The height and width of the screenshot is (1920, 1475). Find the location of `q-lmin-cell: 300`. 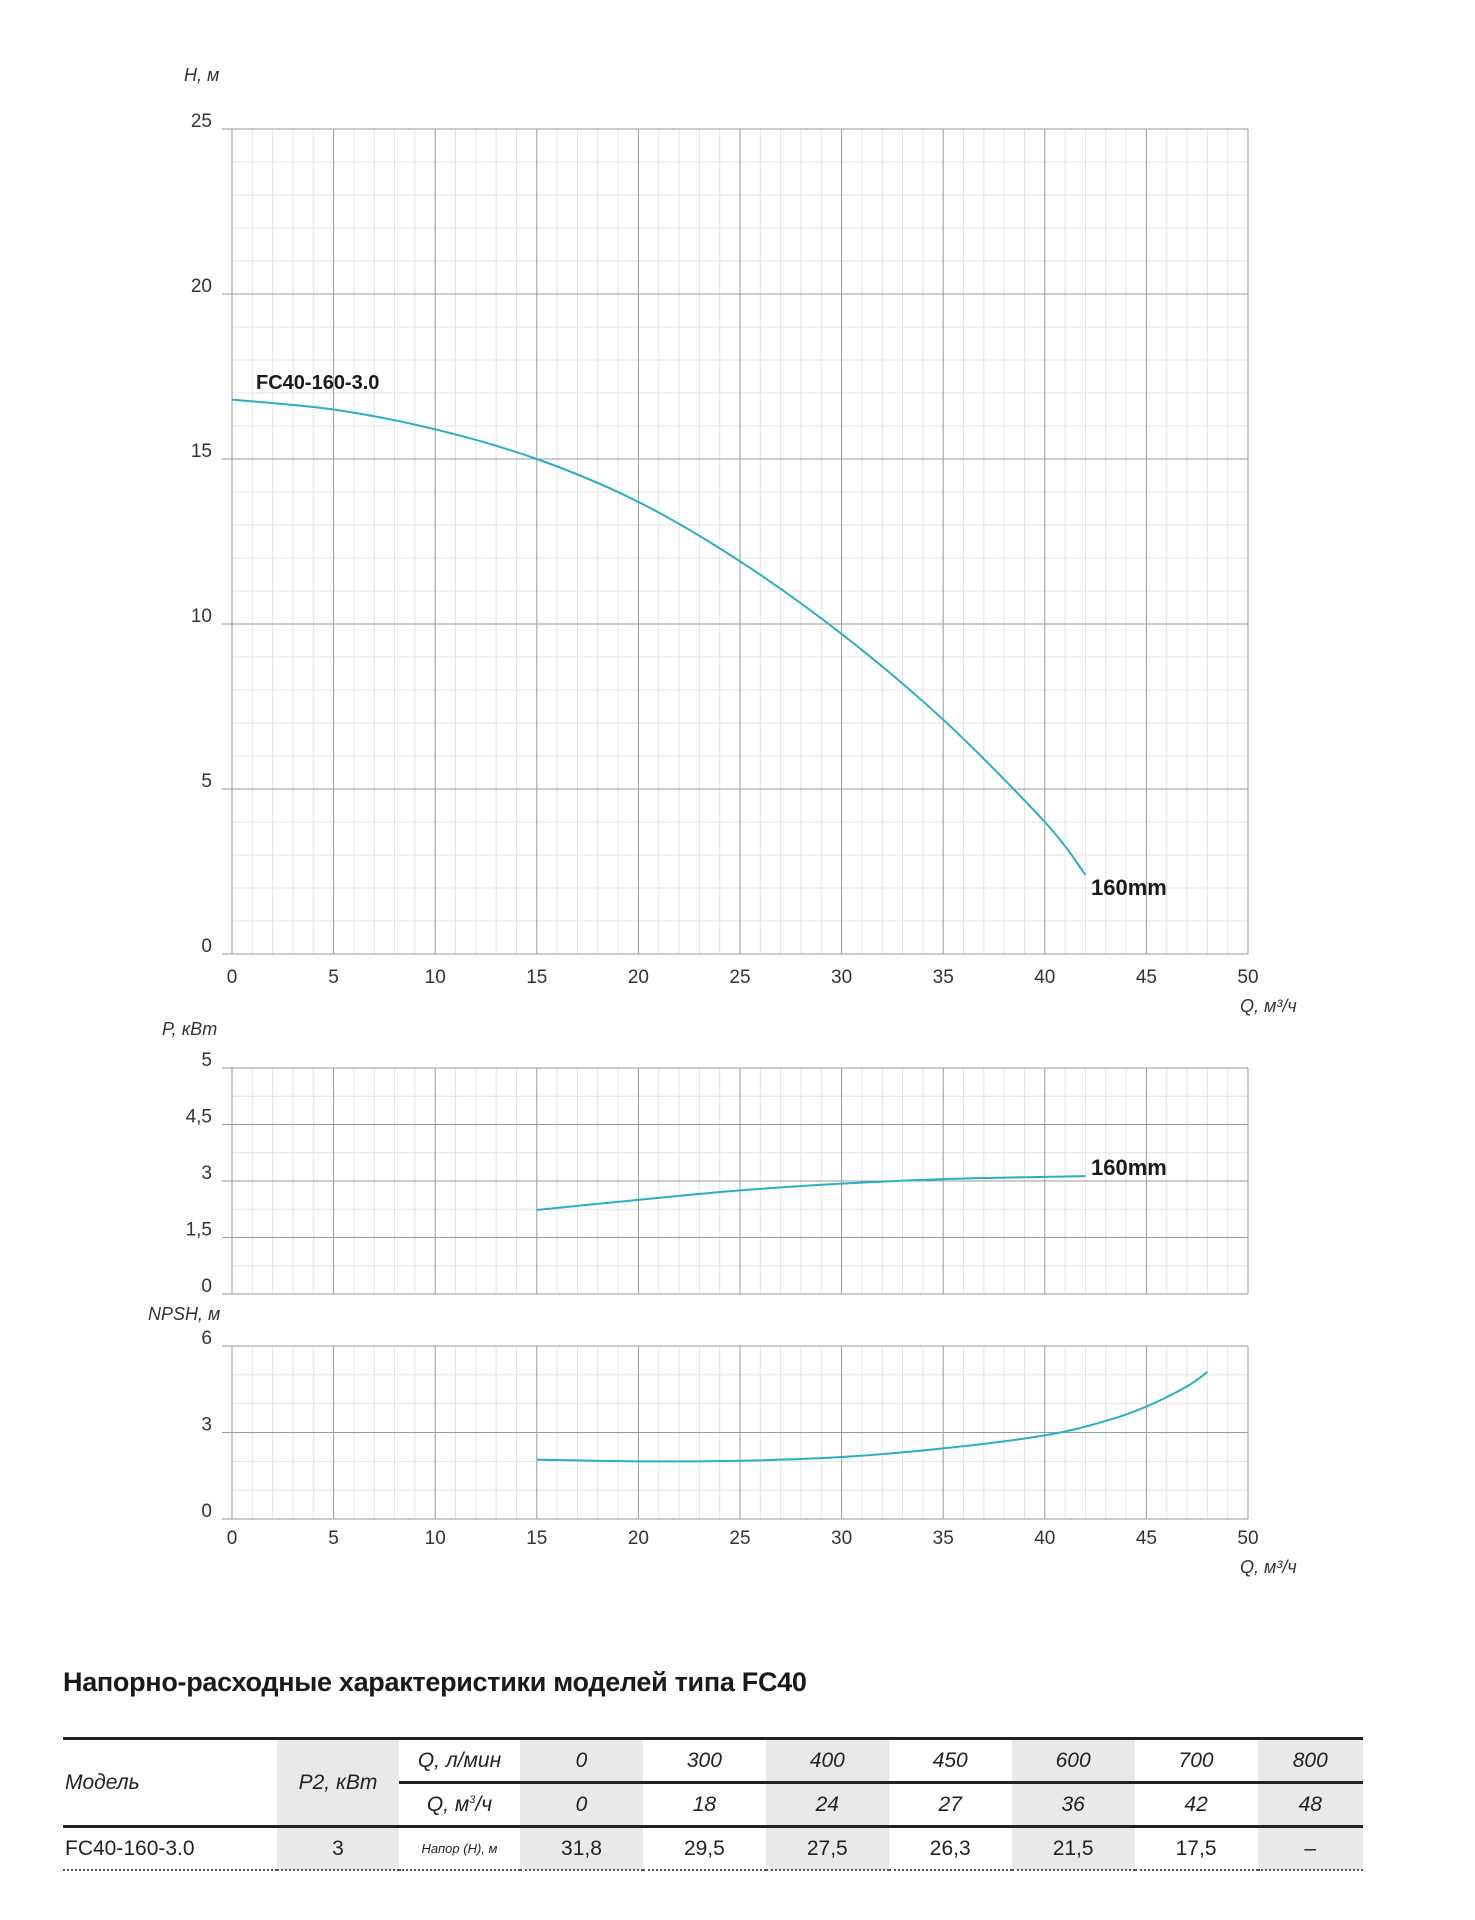

q-lmin-cell: 300 is located at coordinates (704, 1760).